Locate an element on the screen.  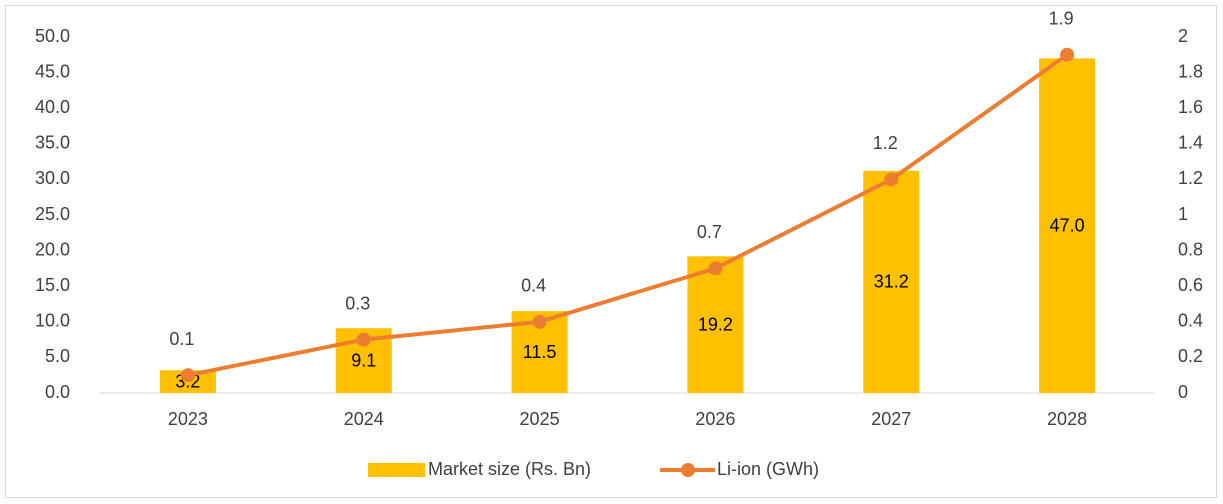
line-value-label: 0.1 is located at coordinates (181, 339).